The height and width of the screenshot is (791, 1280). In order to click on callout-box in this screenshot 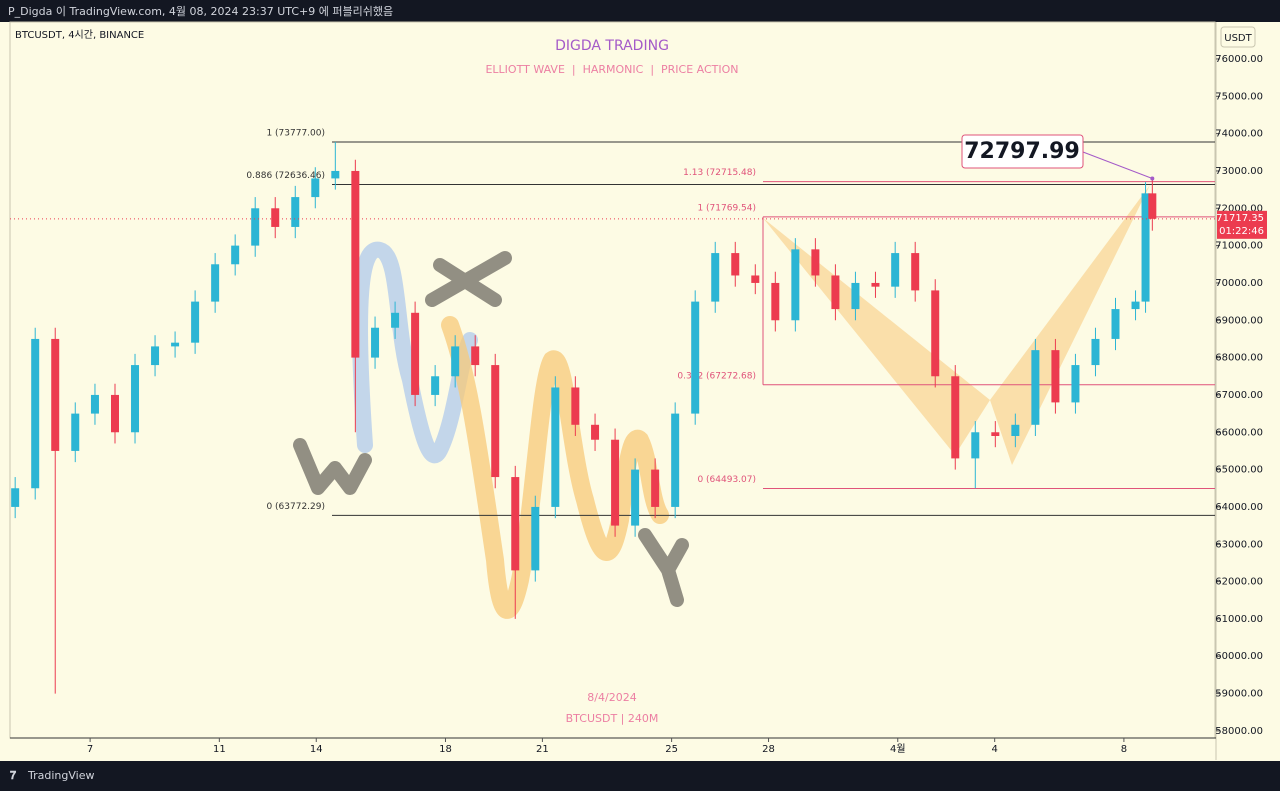, I will do `click(1022, 151)`.